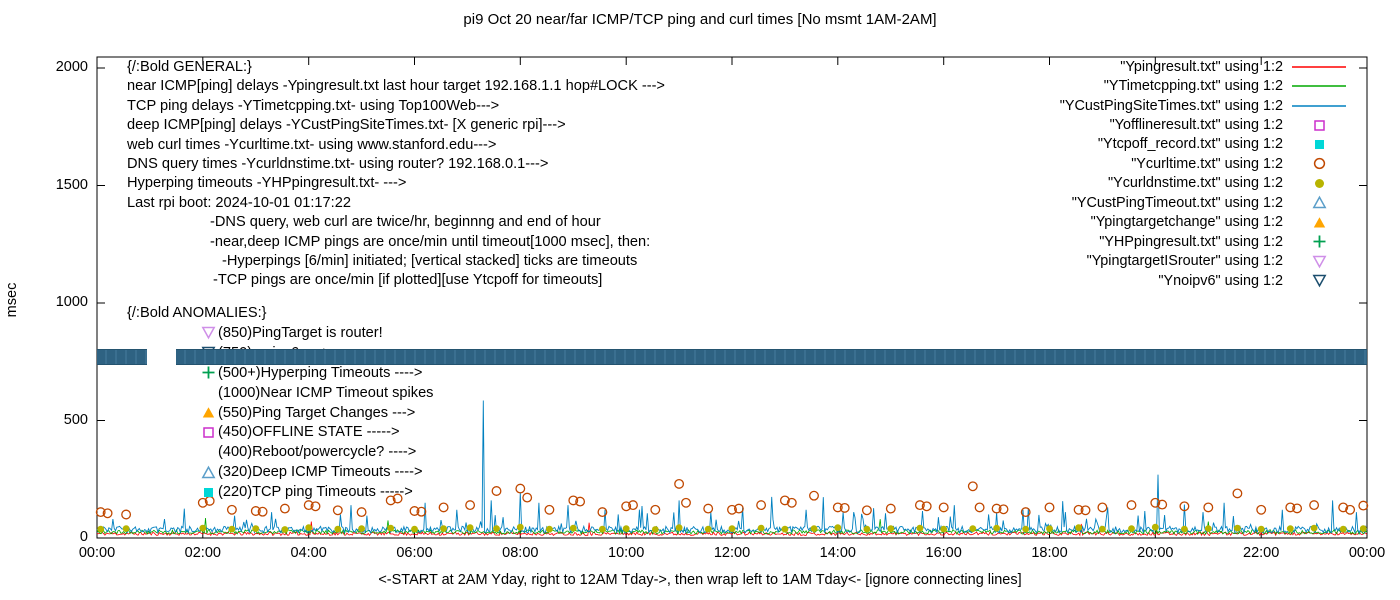 The image size is (1400, 600). I want to click on y-tick-label: 500, so click(75, 419).